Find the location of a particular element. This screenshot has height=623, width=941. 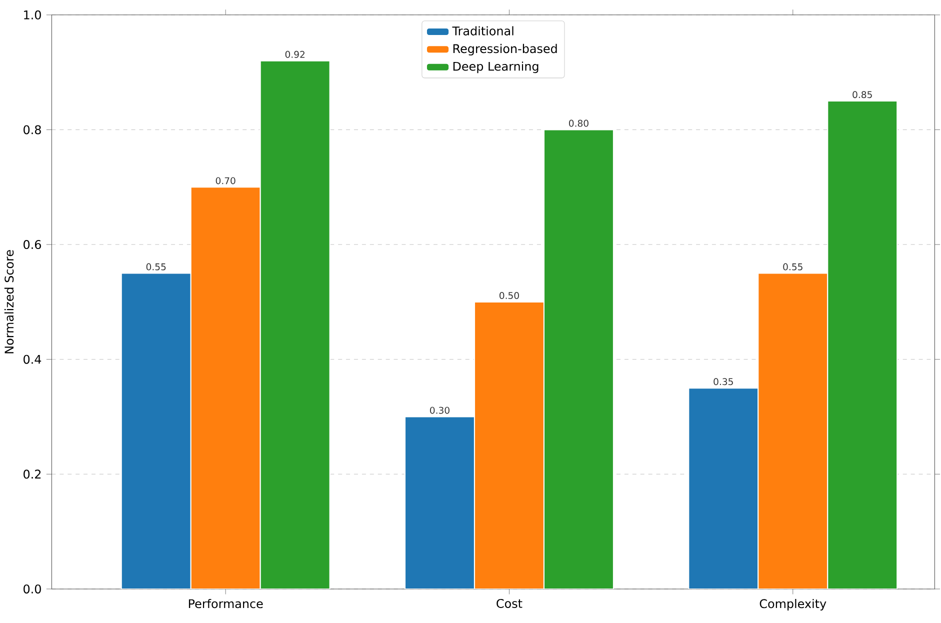

y-tick-label: 0.6 is located at coordinates (32, 244).